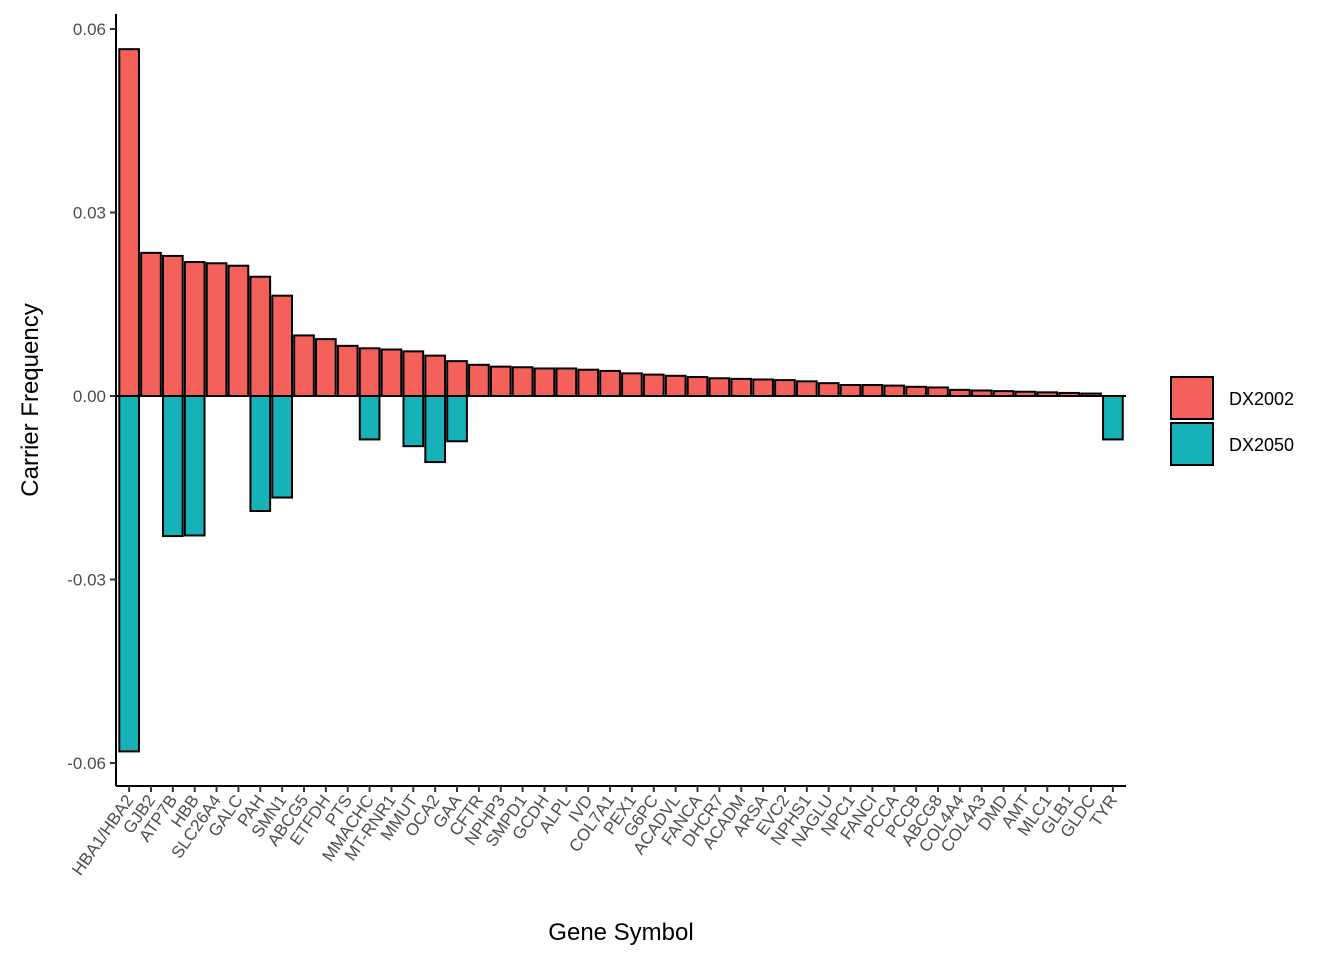 The height and width of the screenshot is (960, 1344). What do you see at coordinates (1261, 445) in the screenshot?
I see `legend-label-dx2050: DX2050` at bounding box center [1261, 445].